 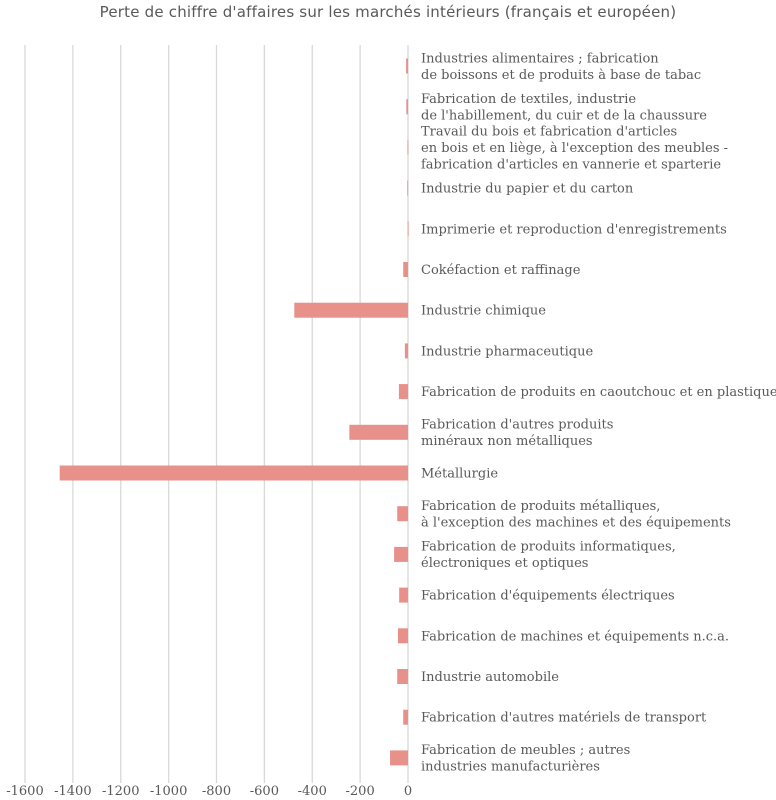 What do you see at coordinates (360, 791) in the screenshot?
I see `x-tick-label: -200` at bounding box center [360, 791].